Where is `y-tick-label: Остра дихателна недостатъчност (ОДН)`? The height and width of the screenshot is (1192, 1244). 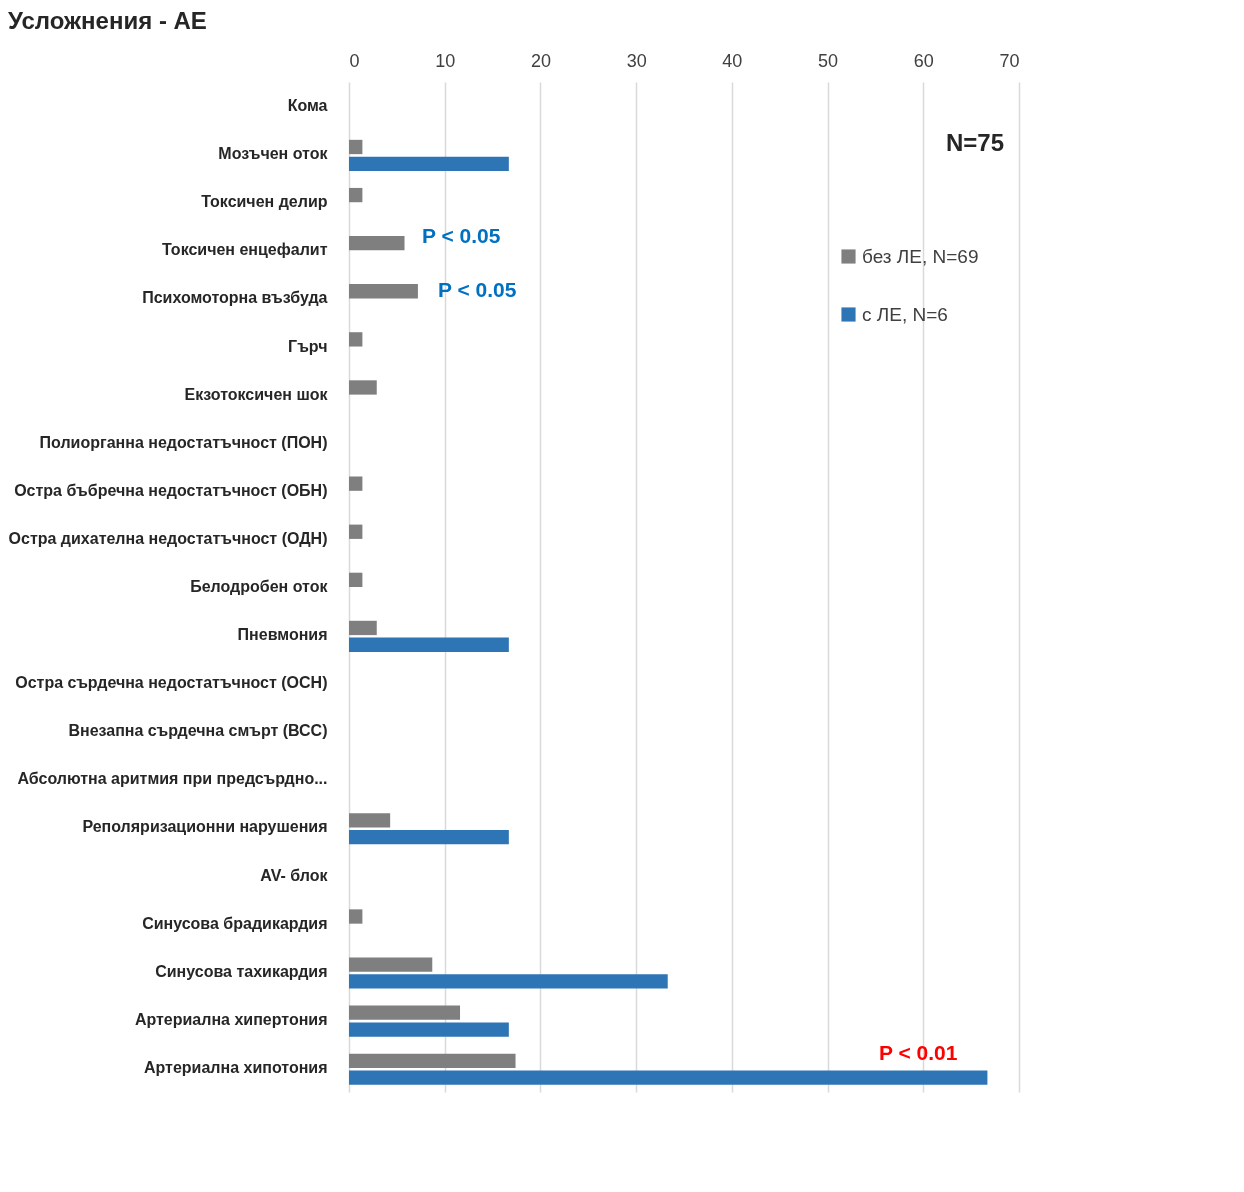 y-tick-label: Остра дихателна недостатъчност (ОДН) is located at coordinates (168, 538).